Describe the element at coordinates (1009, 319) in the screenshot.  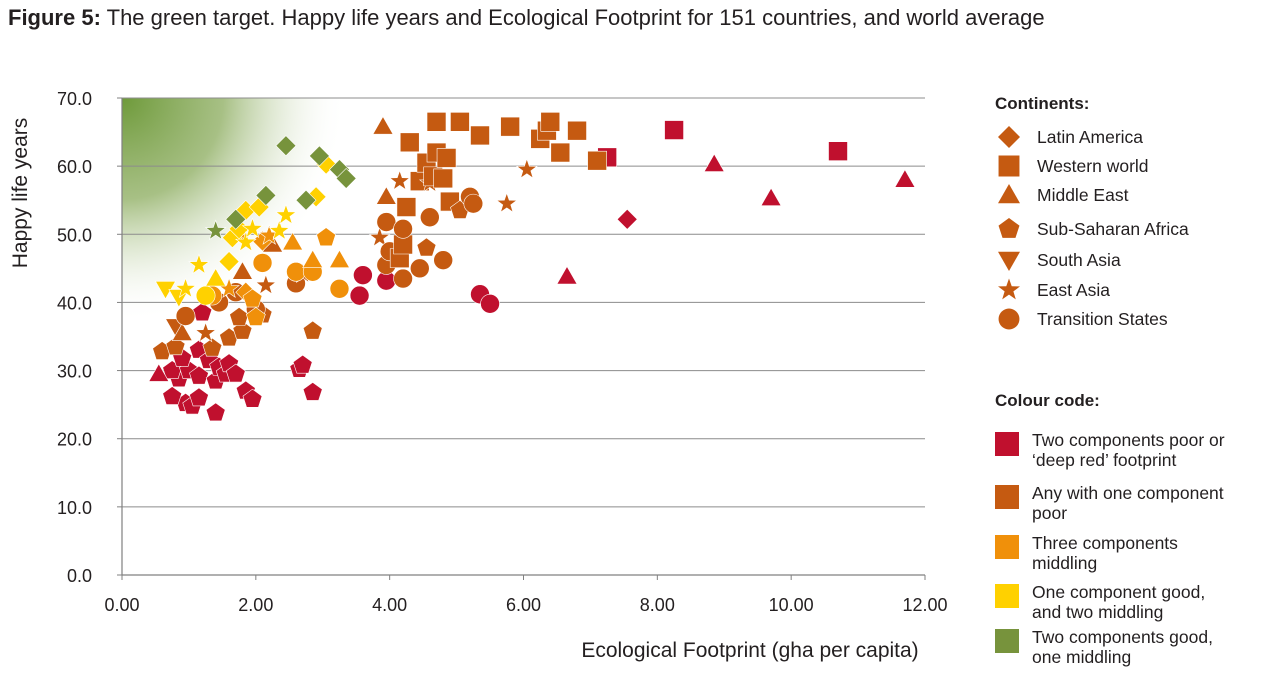
I see `circle-marker` at that location.